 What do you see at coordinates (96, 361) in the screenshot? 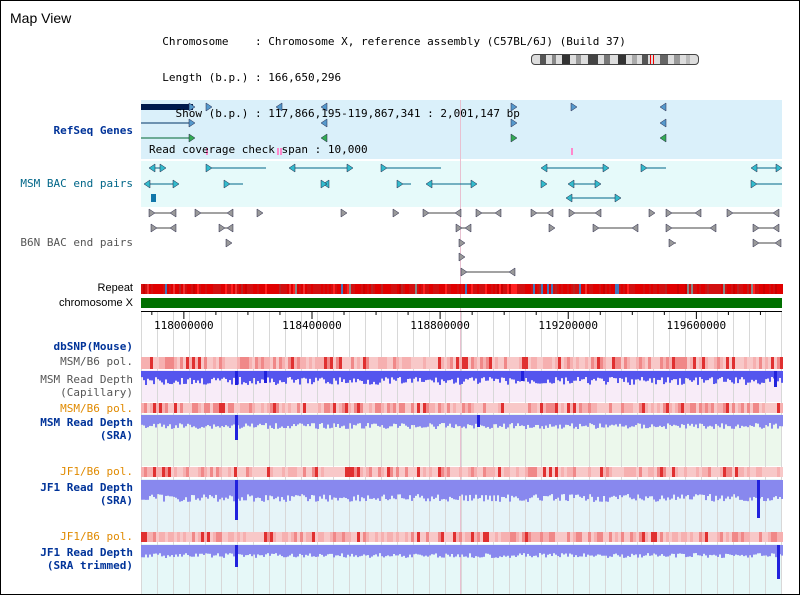
I see `track-label-msm-b6-pol-1: MSM/B6 pol.` at bounding box center [96, 361].